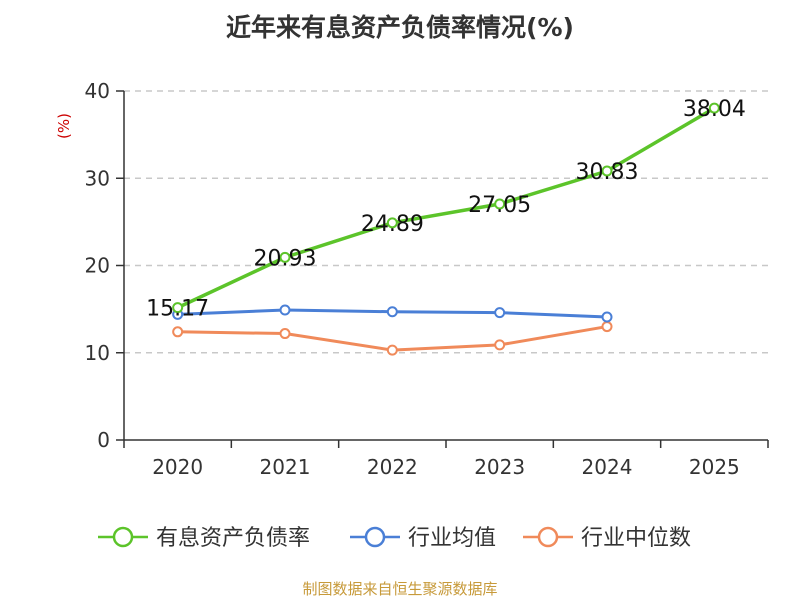 Image resolution: width=800 pixels, height=600 pixels. I want to click on chart-title: 近年来有息资产负债率情况(%), so click(400, 27).